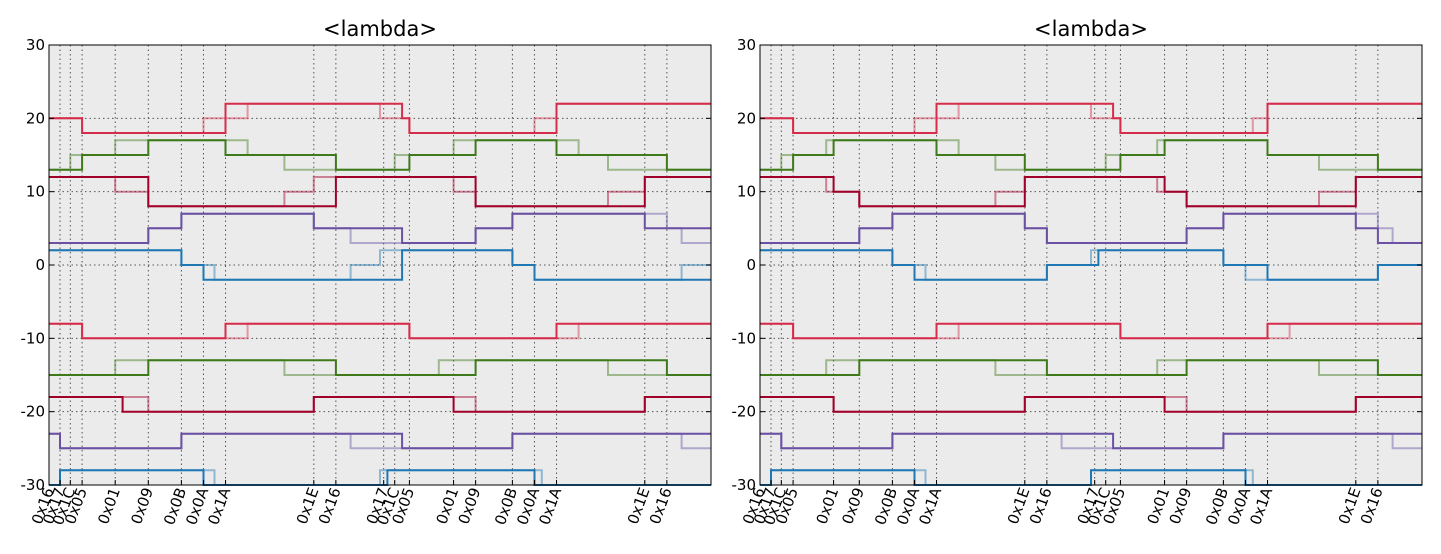  I want to click on x-tick-label: 0x01, so click(109, 505).